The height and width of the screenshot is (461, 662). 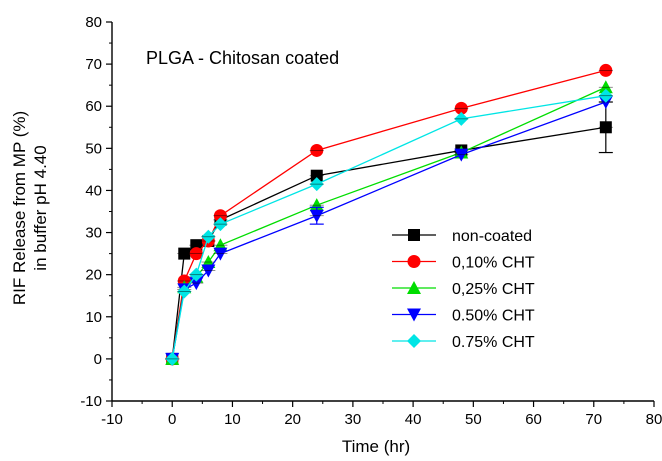 What do you see at coordinates (93, 233) in the screenshot?
I see `y-tick-label: 30` at bounding box center [93, 233].